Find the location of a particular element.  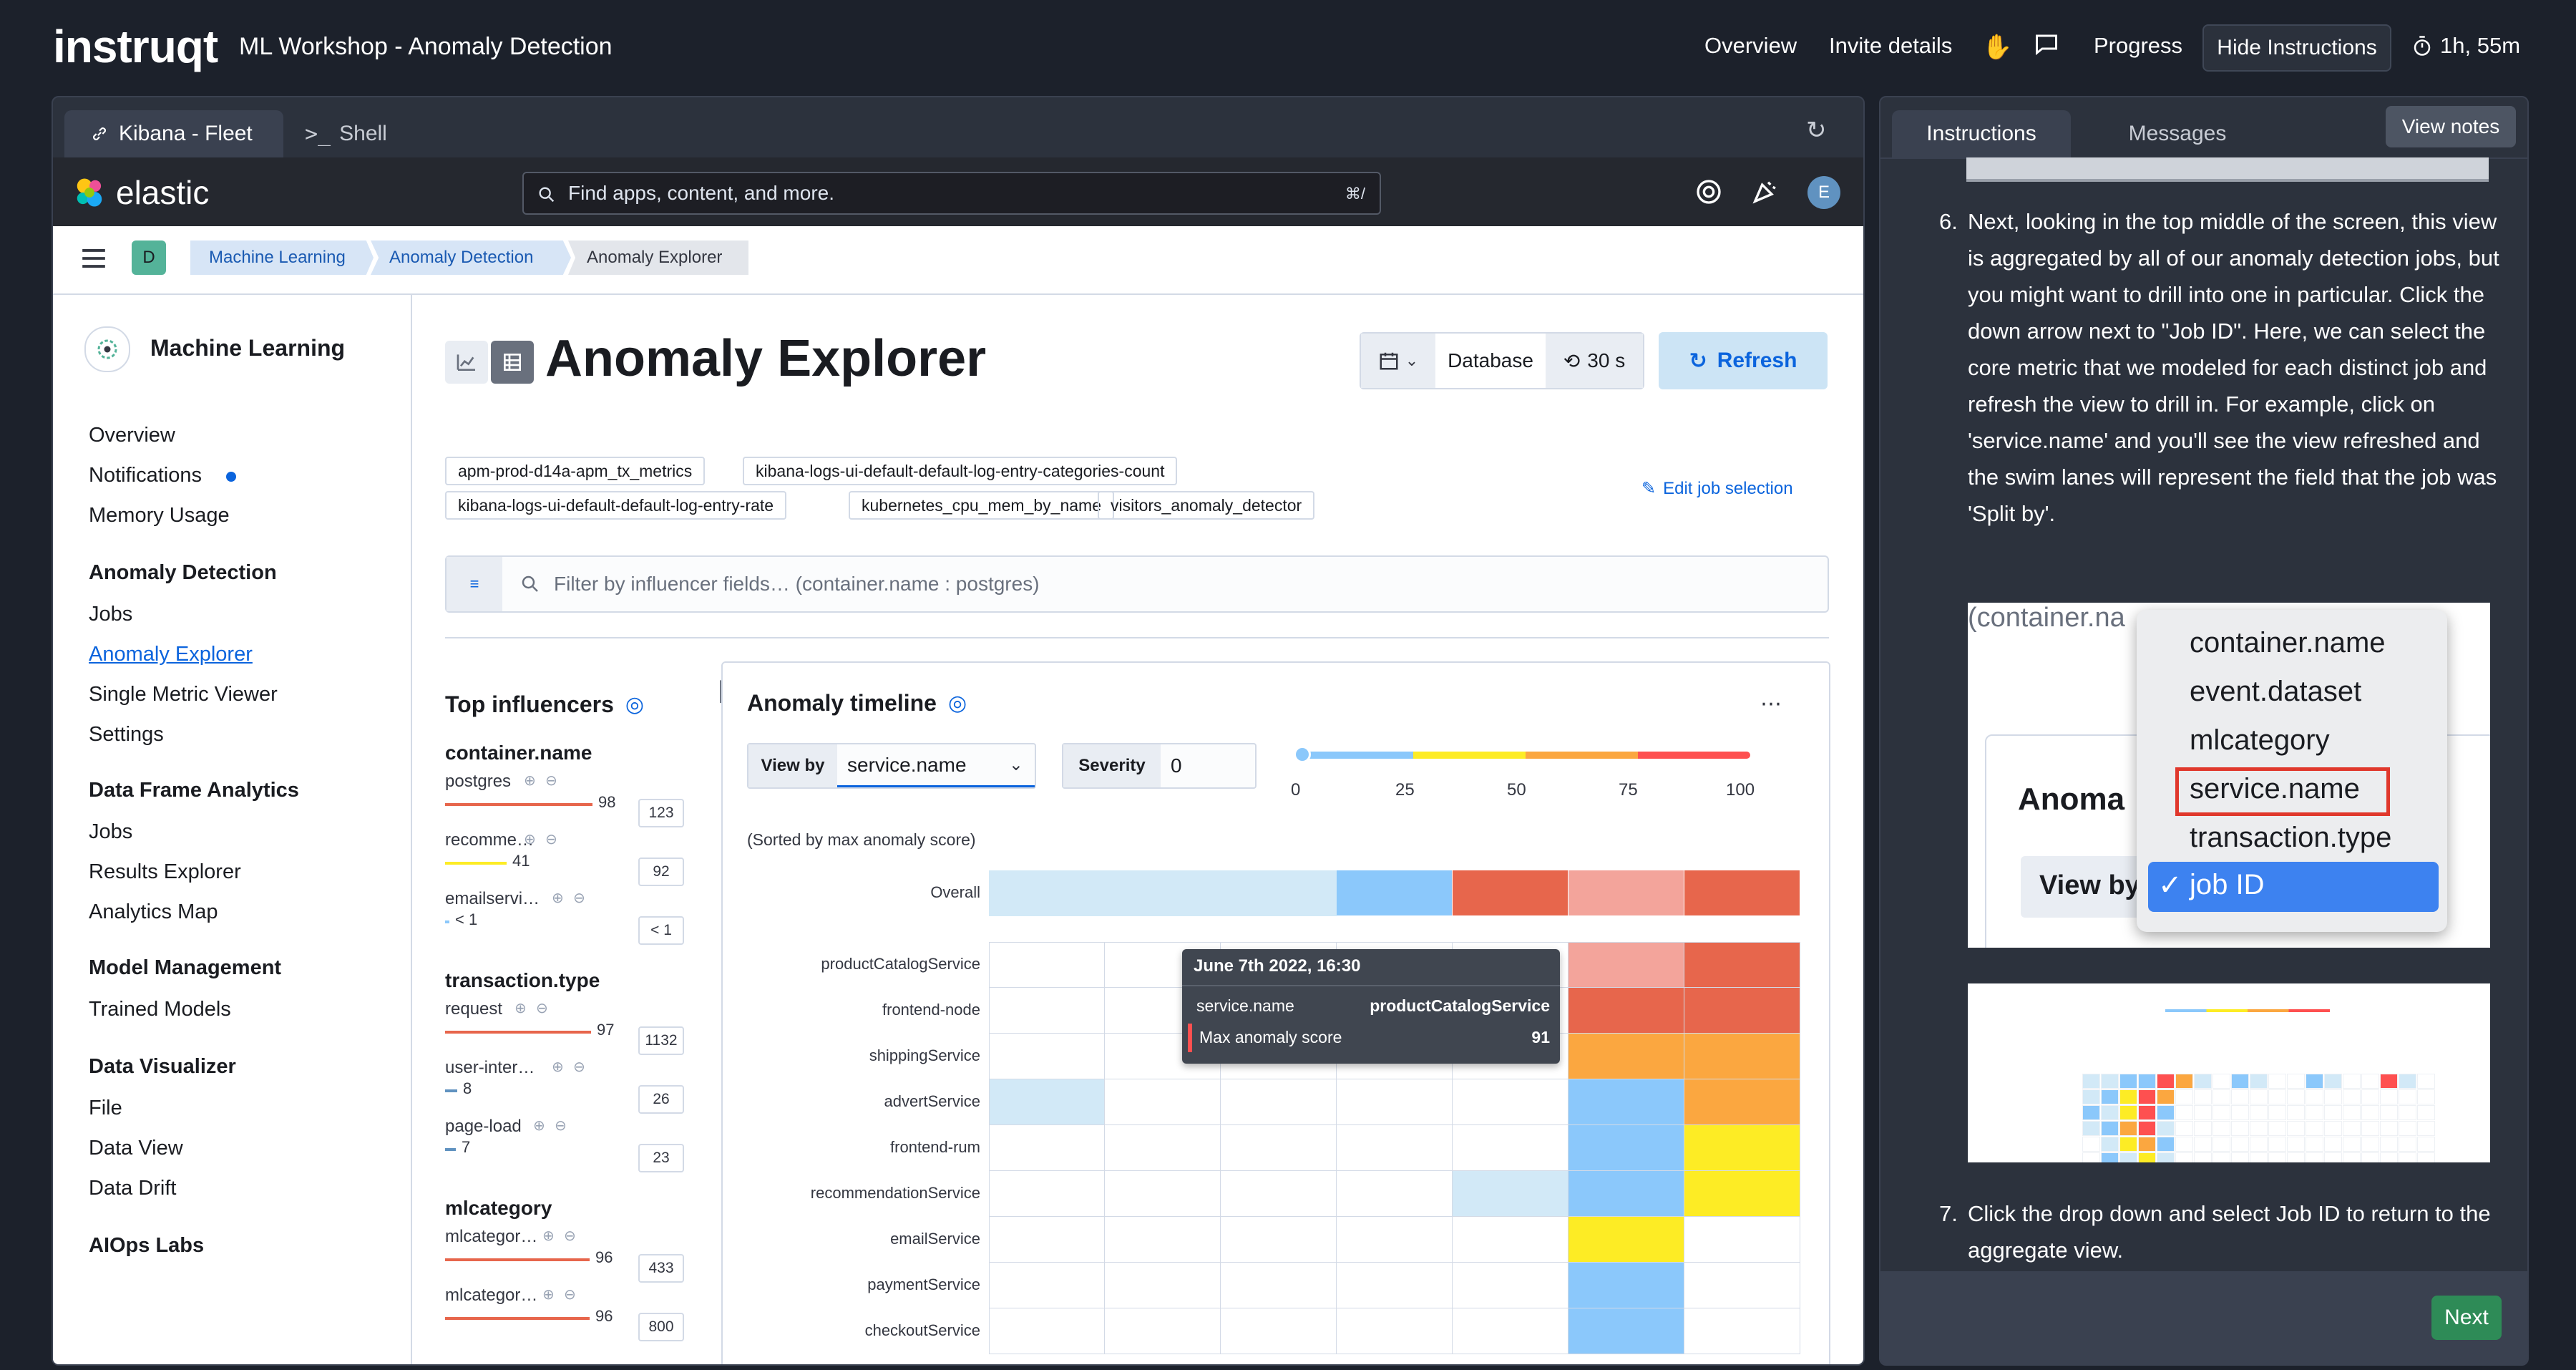

menu-icon is located at coordinates (93, 260).